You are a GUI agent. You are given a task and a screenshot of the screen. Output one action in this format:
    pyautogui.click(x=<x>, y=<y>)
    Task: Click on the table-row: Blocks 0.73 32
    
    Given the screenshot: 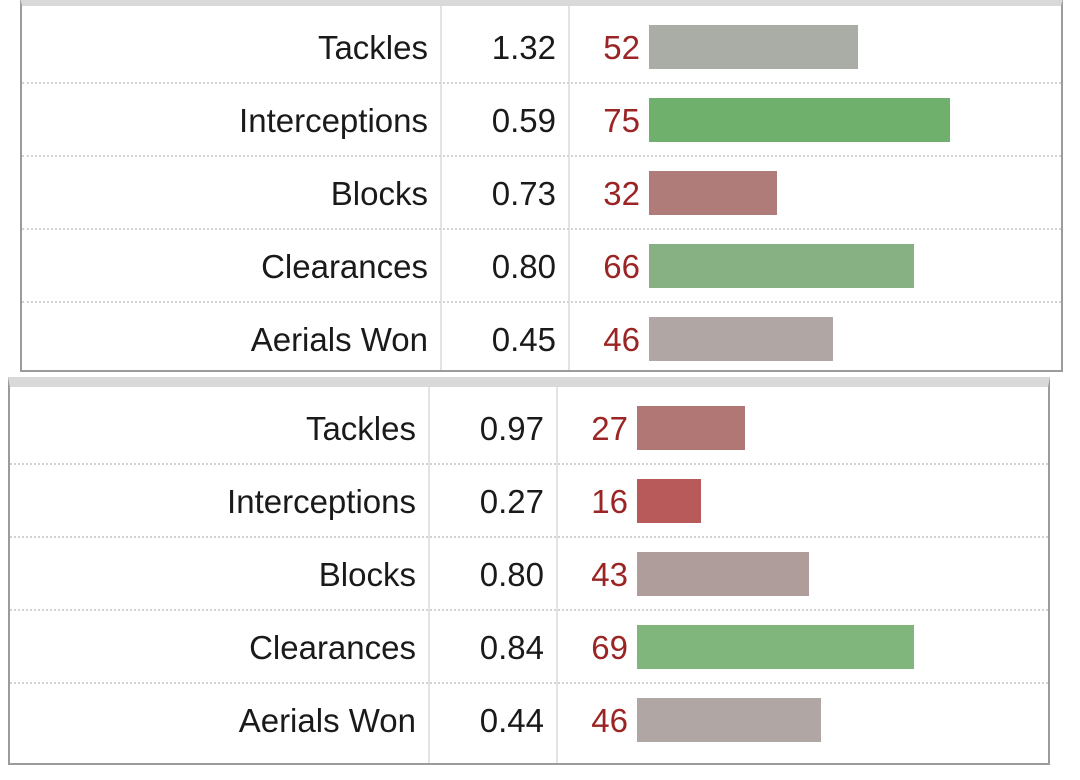 What is the action you would take?
    pyautogui.click(x=541, y=193)
    